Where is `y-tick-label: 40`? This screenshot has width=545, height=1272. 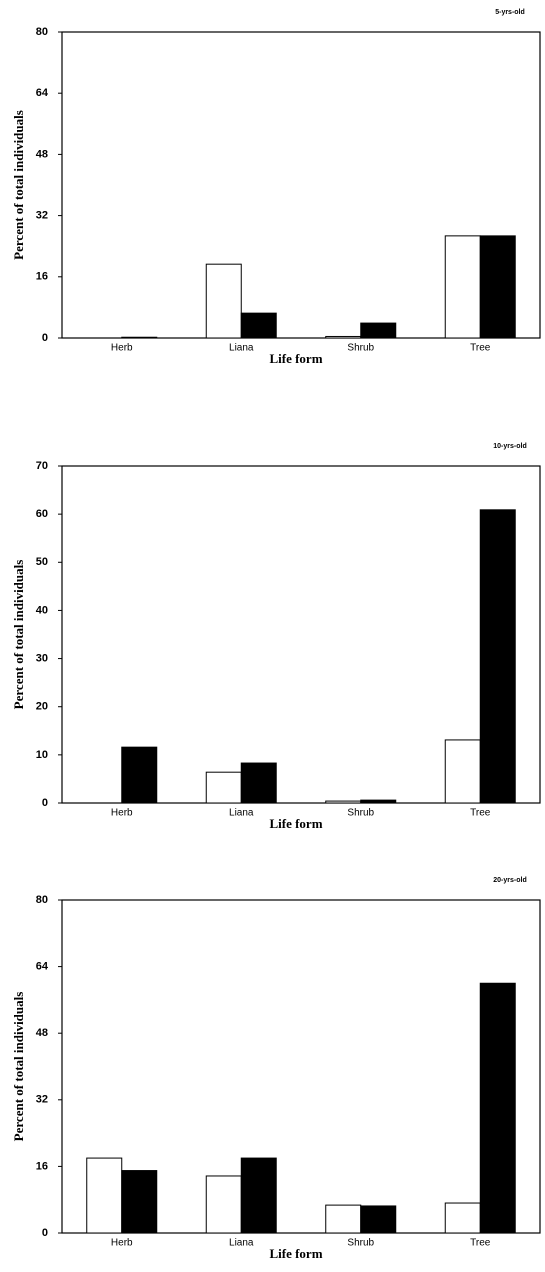
y-tick-label: 40 is located at coordinates (42, 610).